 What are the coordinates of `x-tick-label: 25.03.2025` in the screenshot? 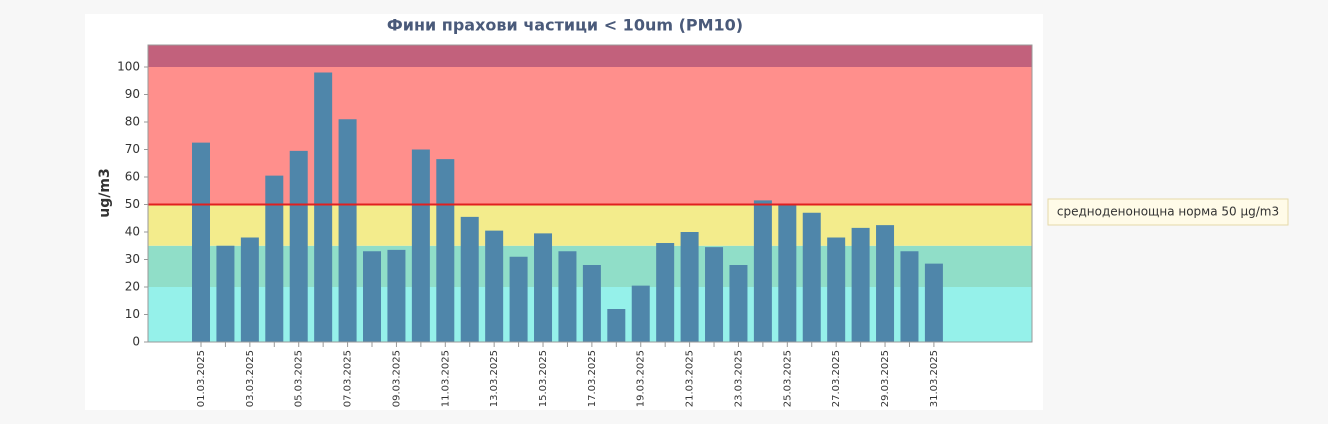 It's located at (787, 378).